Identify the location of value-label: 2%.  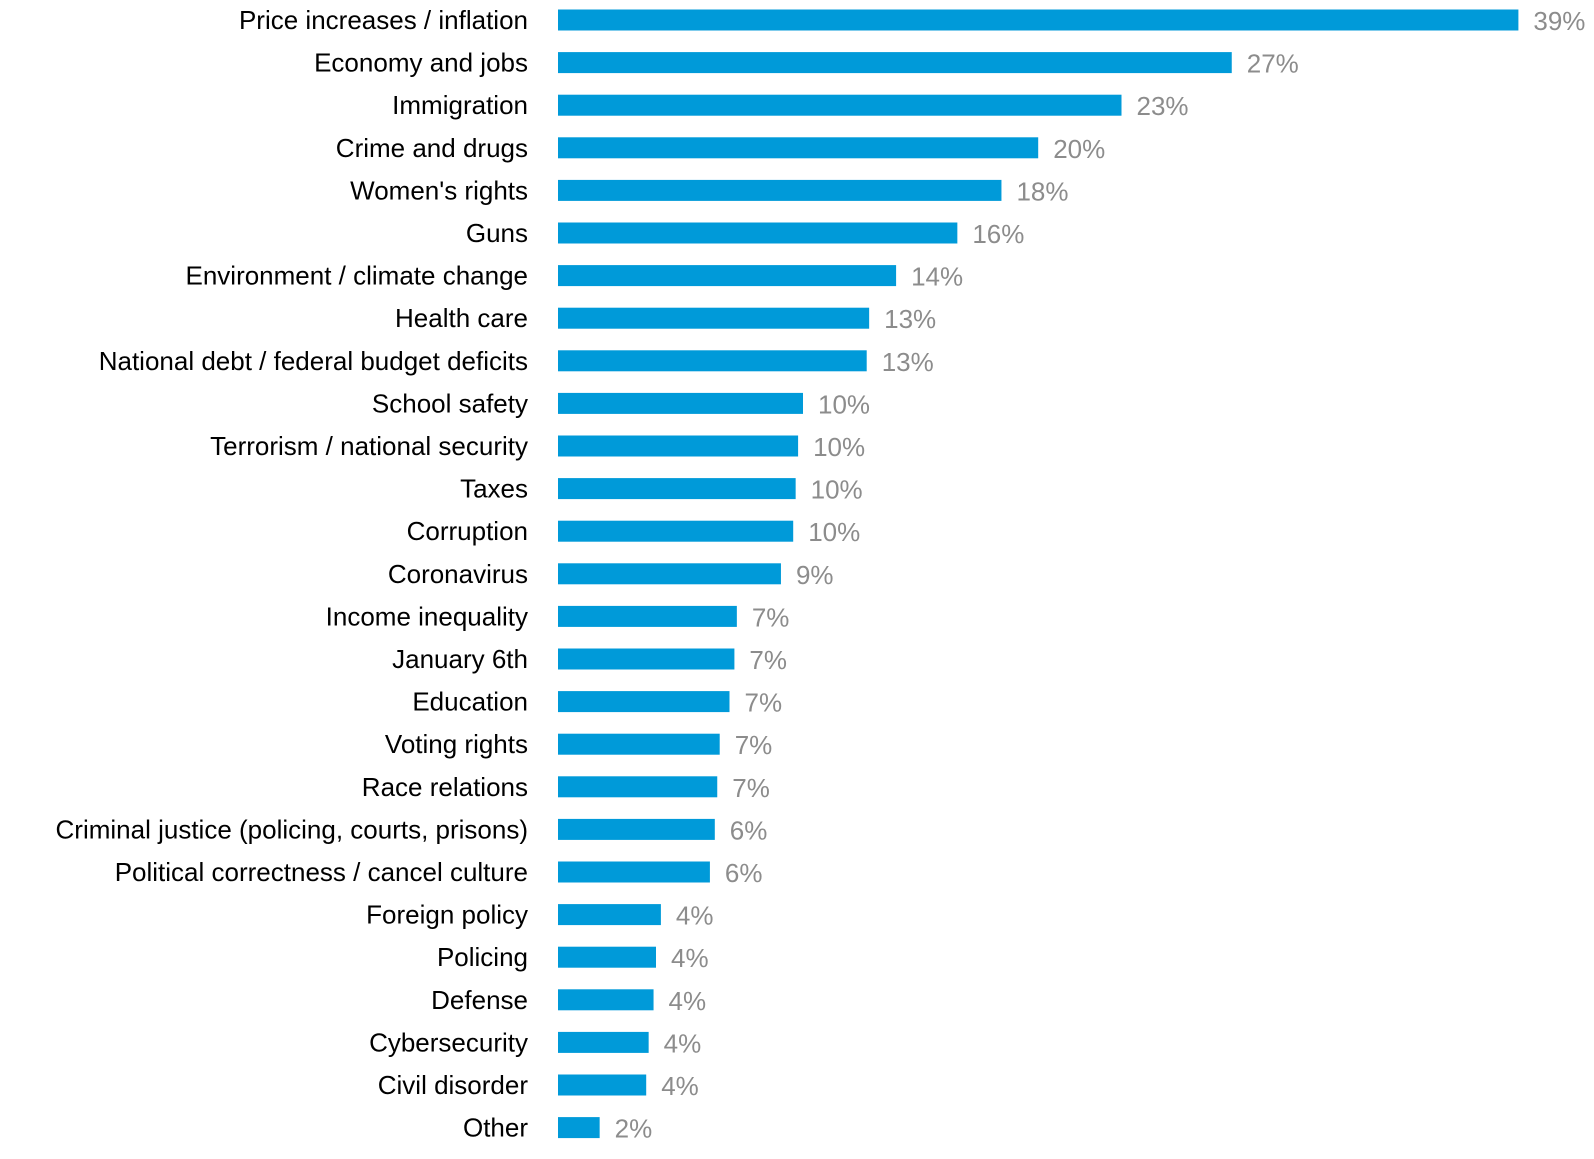
(634, 1129).